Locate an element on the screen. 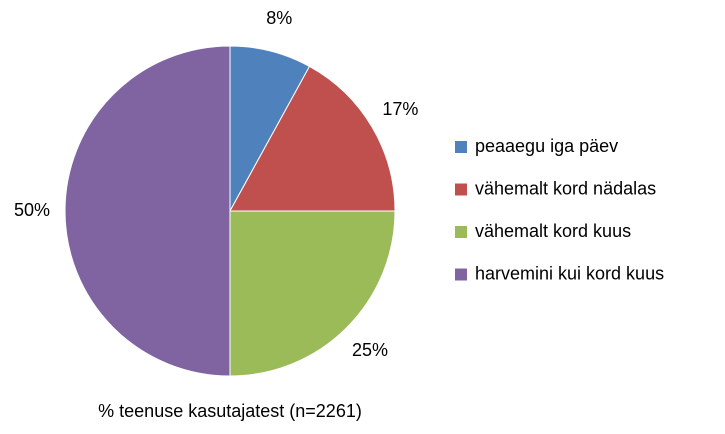  legend-label: peaaegu iga päev is located at coordinates (546, 146).